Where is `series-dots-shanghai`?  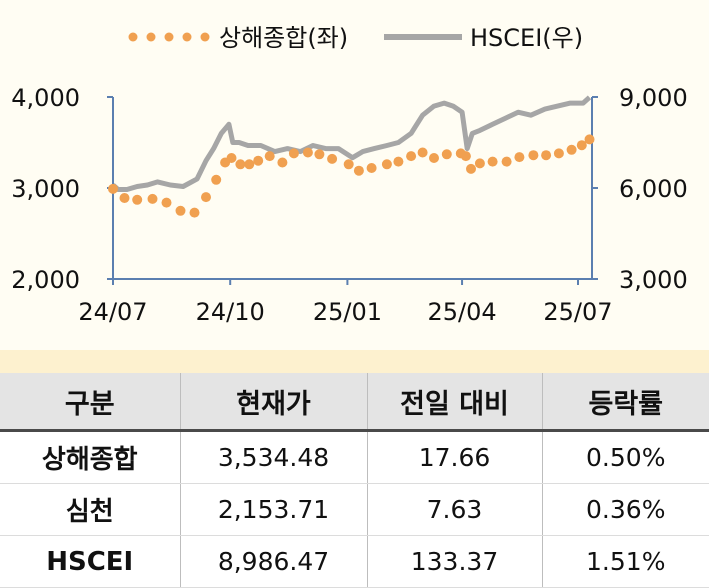
series-dots-shanghai is located at coordinates (351, 176).